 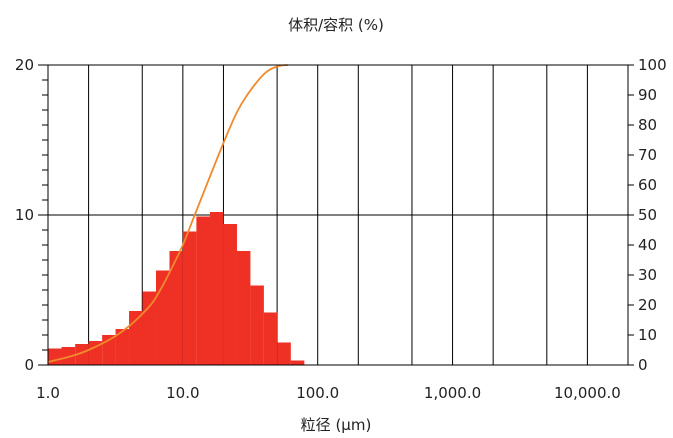 I want to click on histogram-bars, so click(x=176, y=288).